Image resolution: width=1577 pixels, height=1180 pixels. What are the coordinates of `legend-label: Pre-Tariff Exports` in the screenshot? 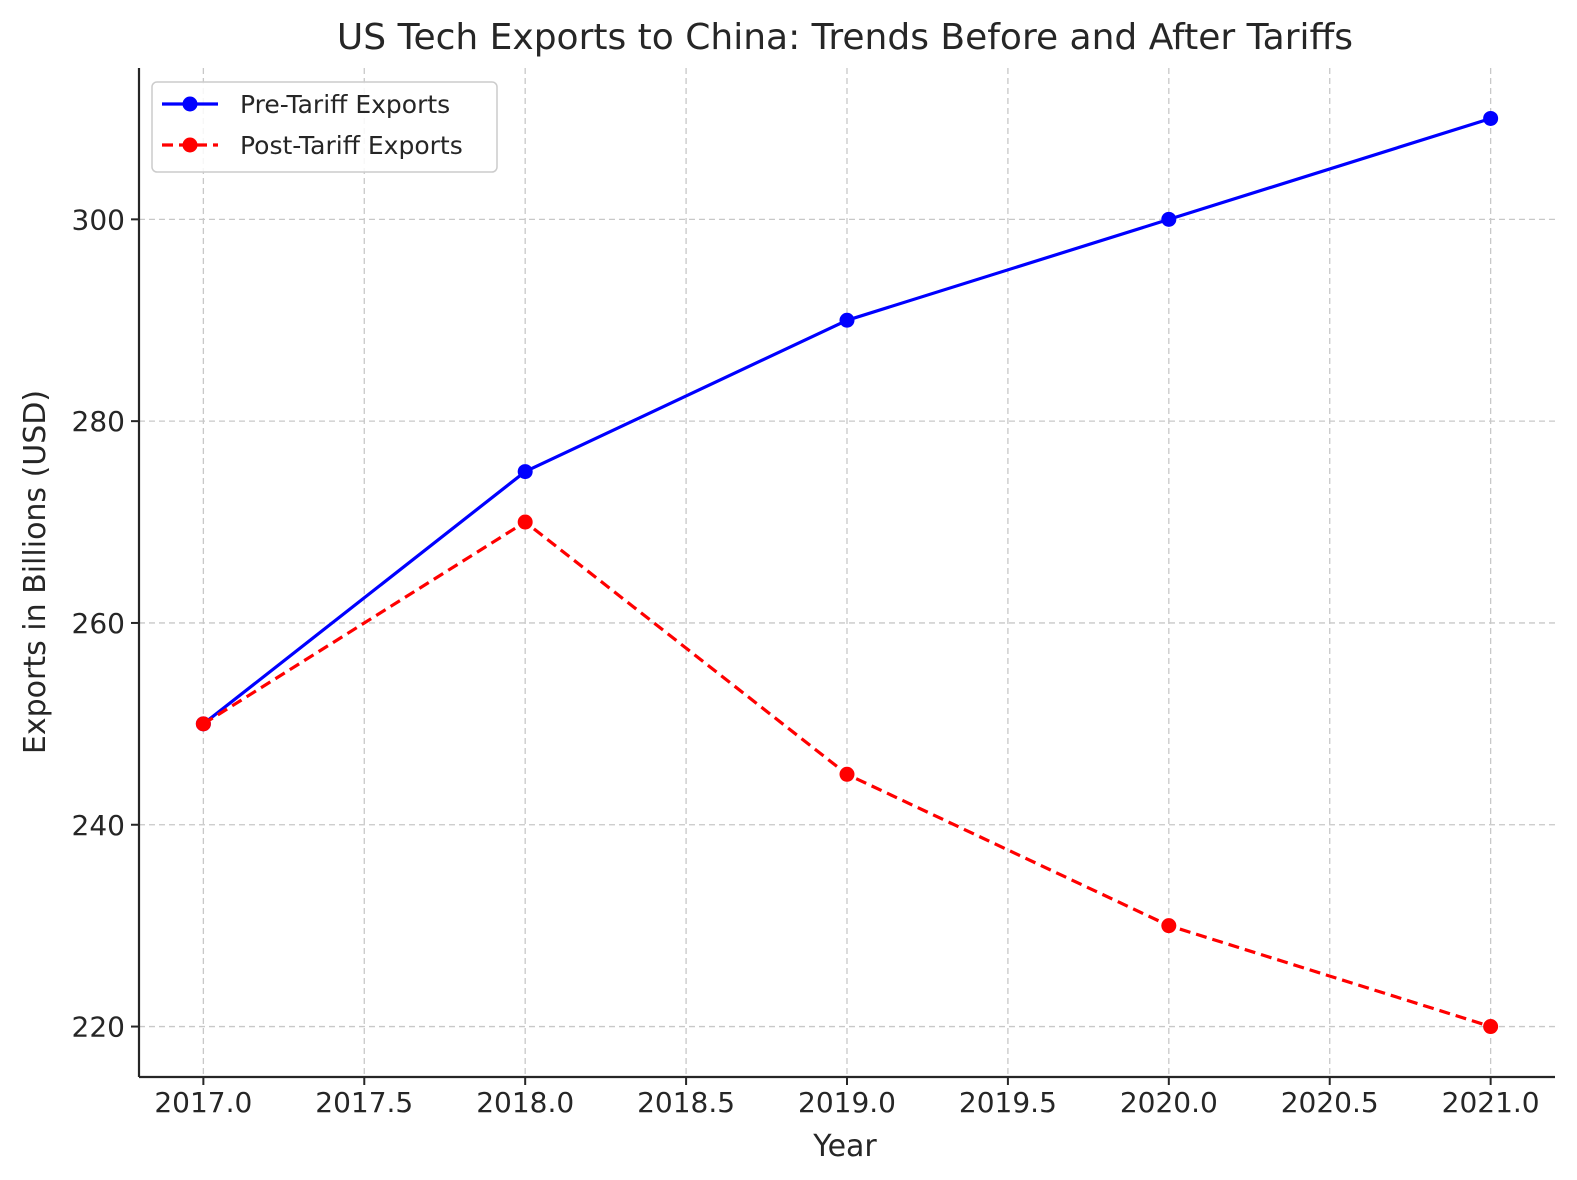 It's located at (345, 104).